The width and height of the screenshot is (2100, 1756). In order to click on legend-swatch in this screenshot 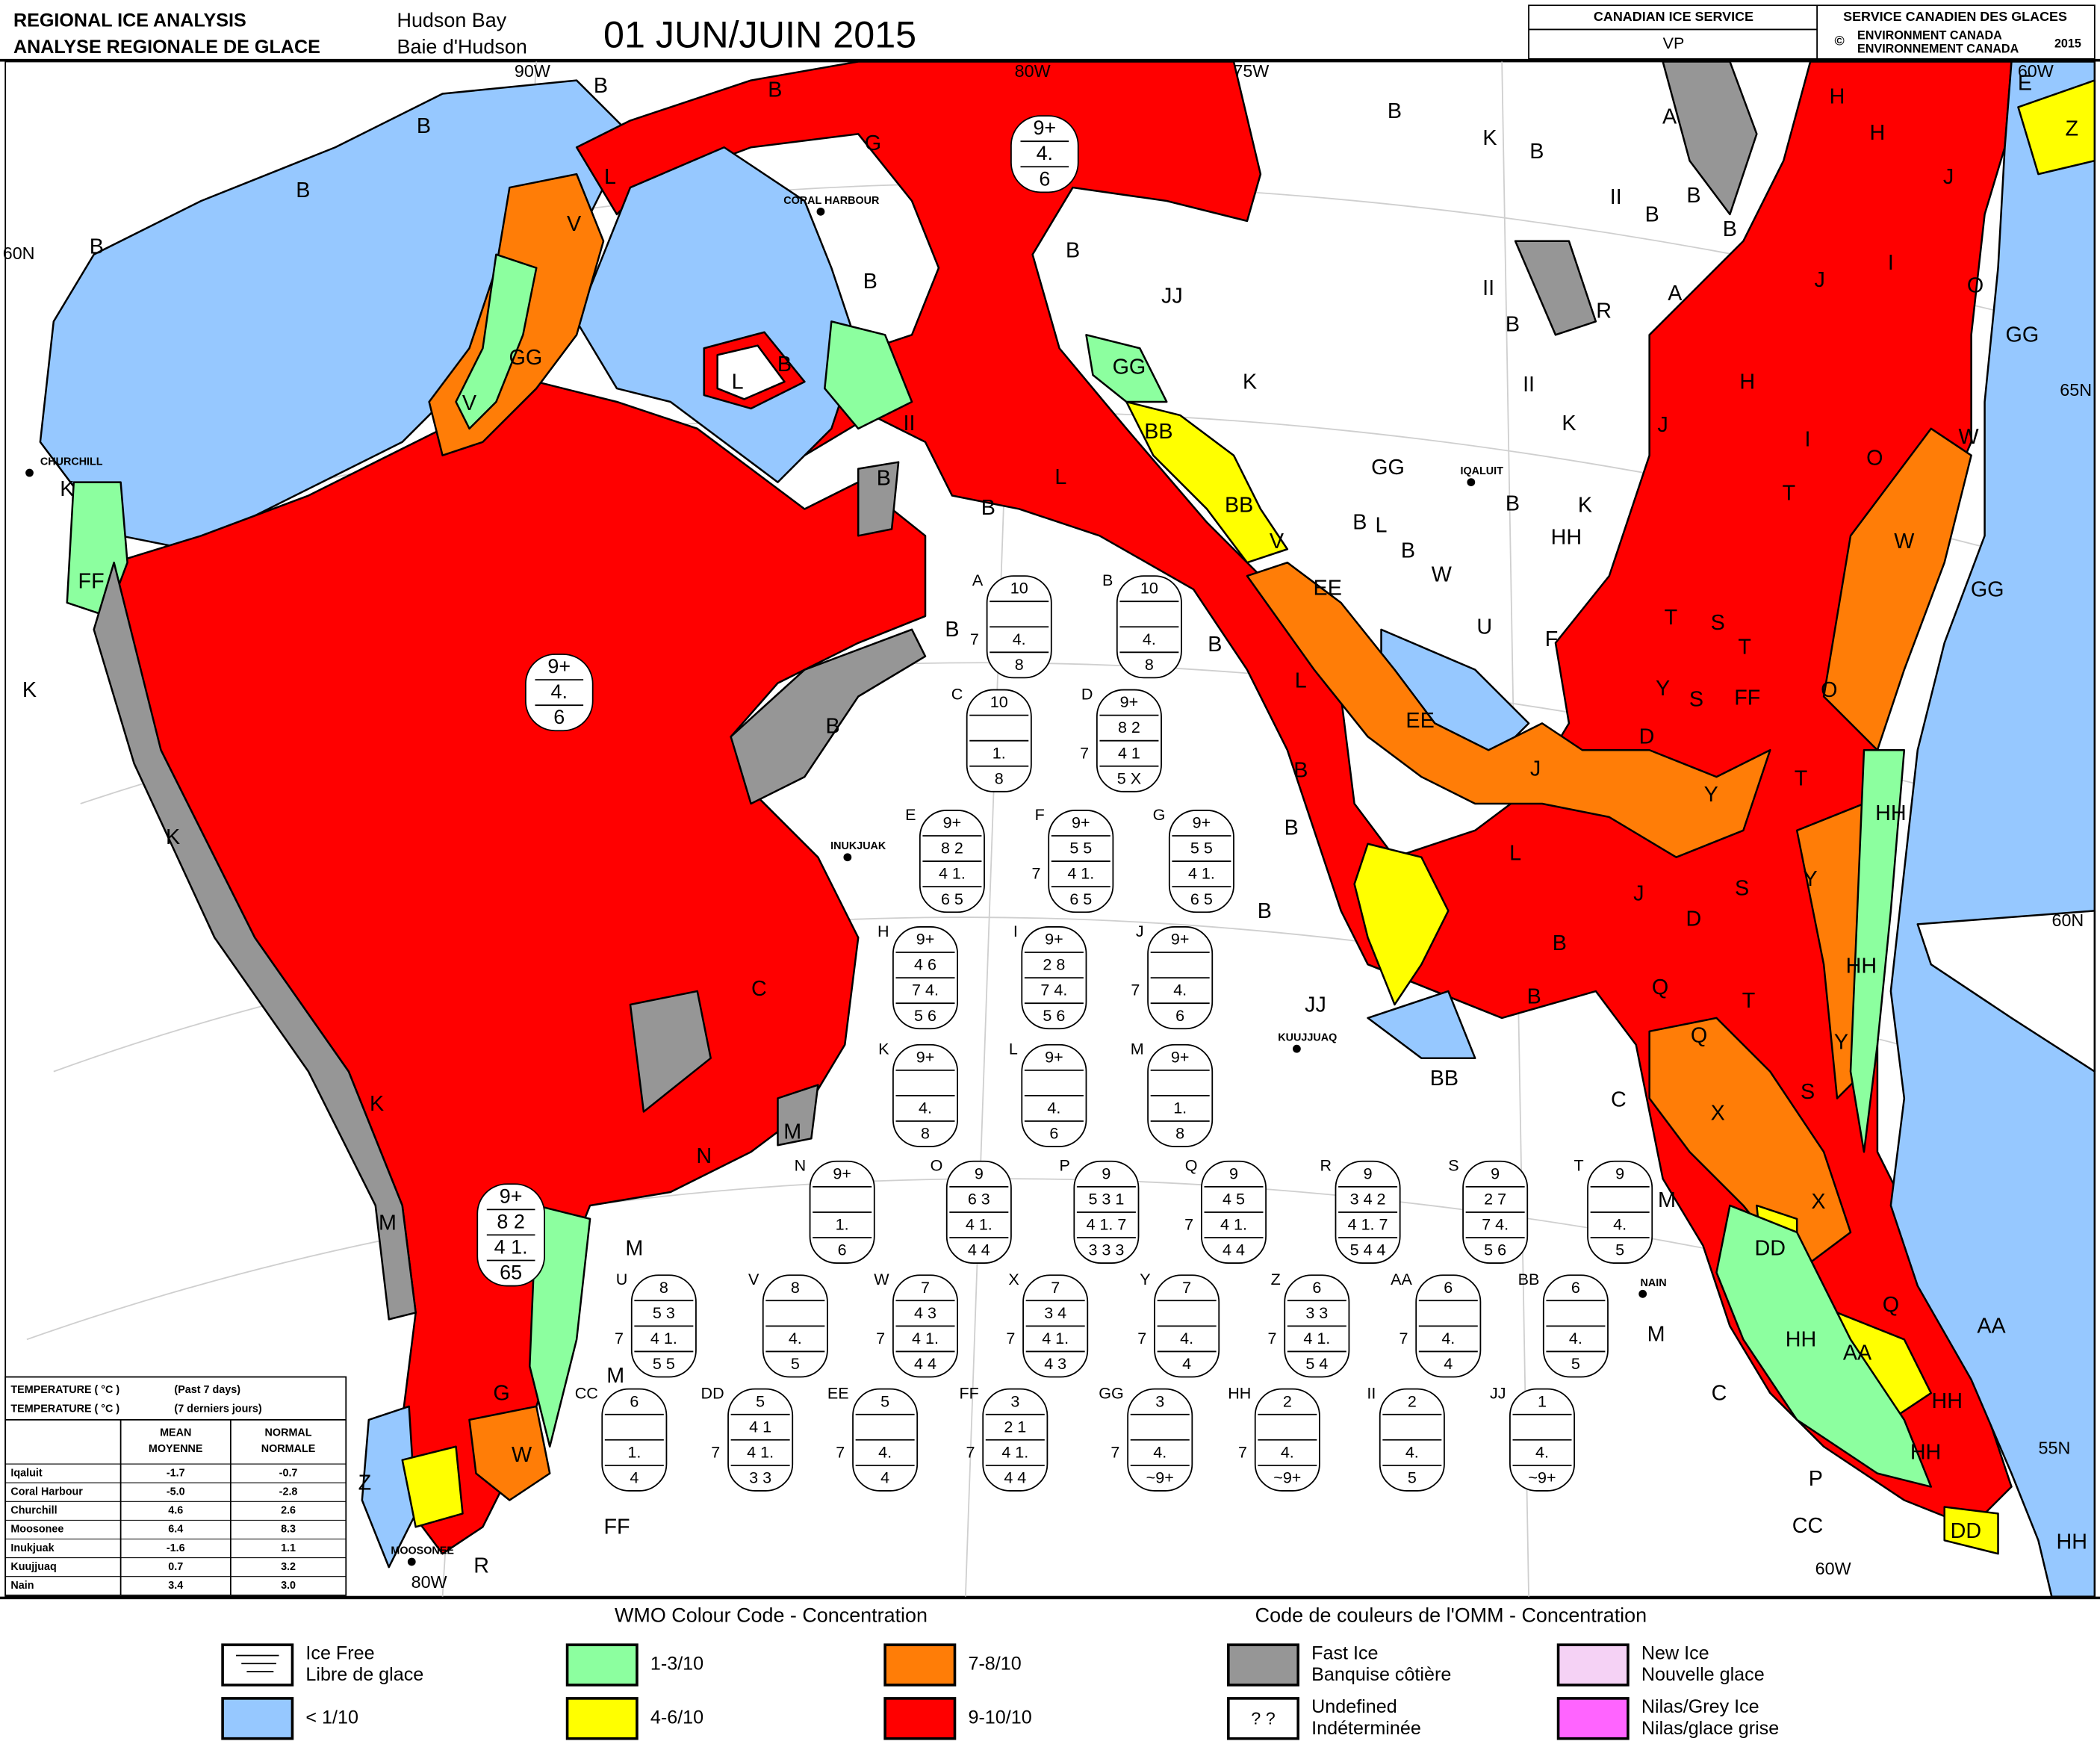, I will do `click(257, 1718)`.